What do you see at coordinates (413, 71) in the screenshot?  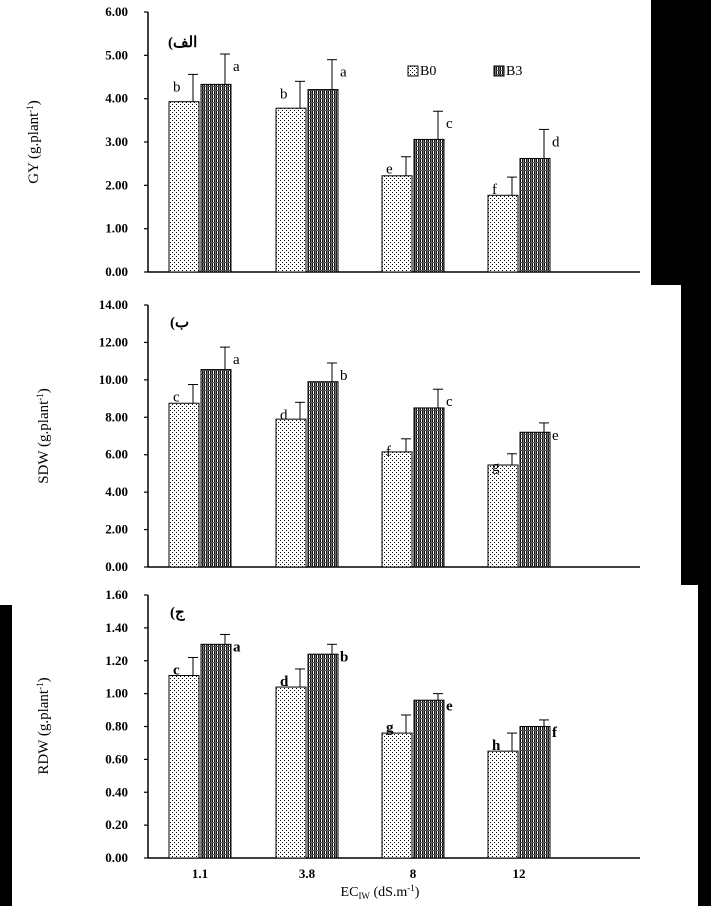 I see `legend-swatch-b0` at bounding box center [413, 71].